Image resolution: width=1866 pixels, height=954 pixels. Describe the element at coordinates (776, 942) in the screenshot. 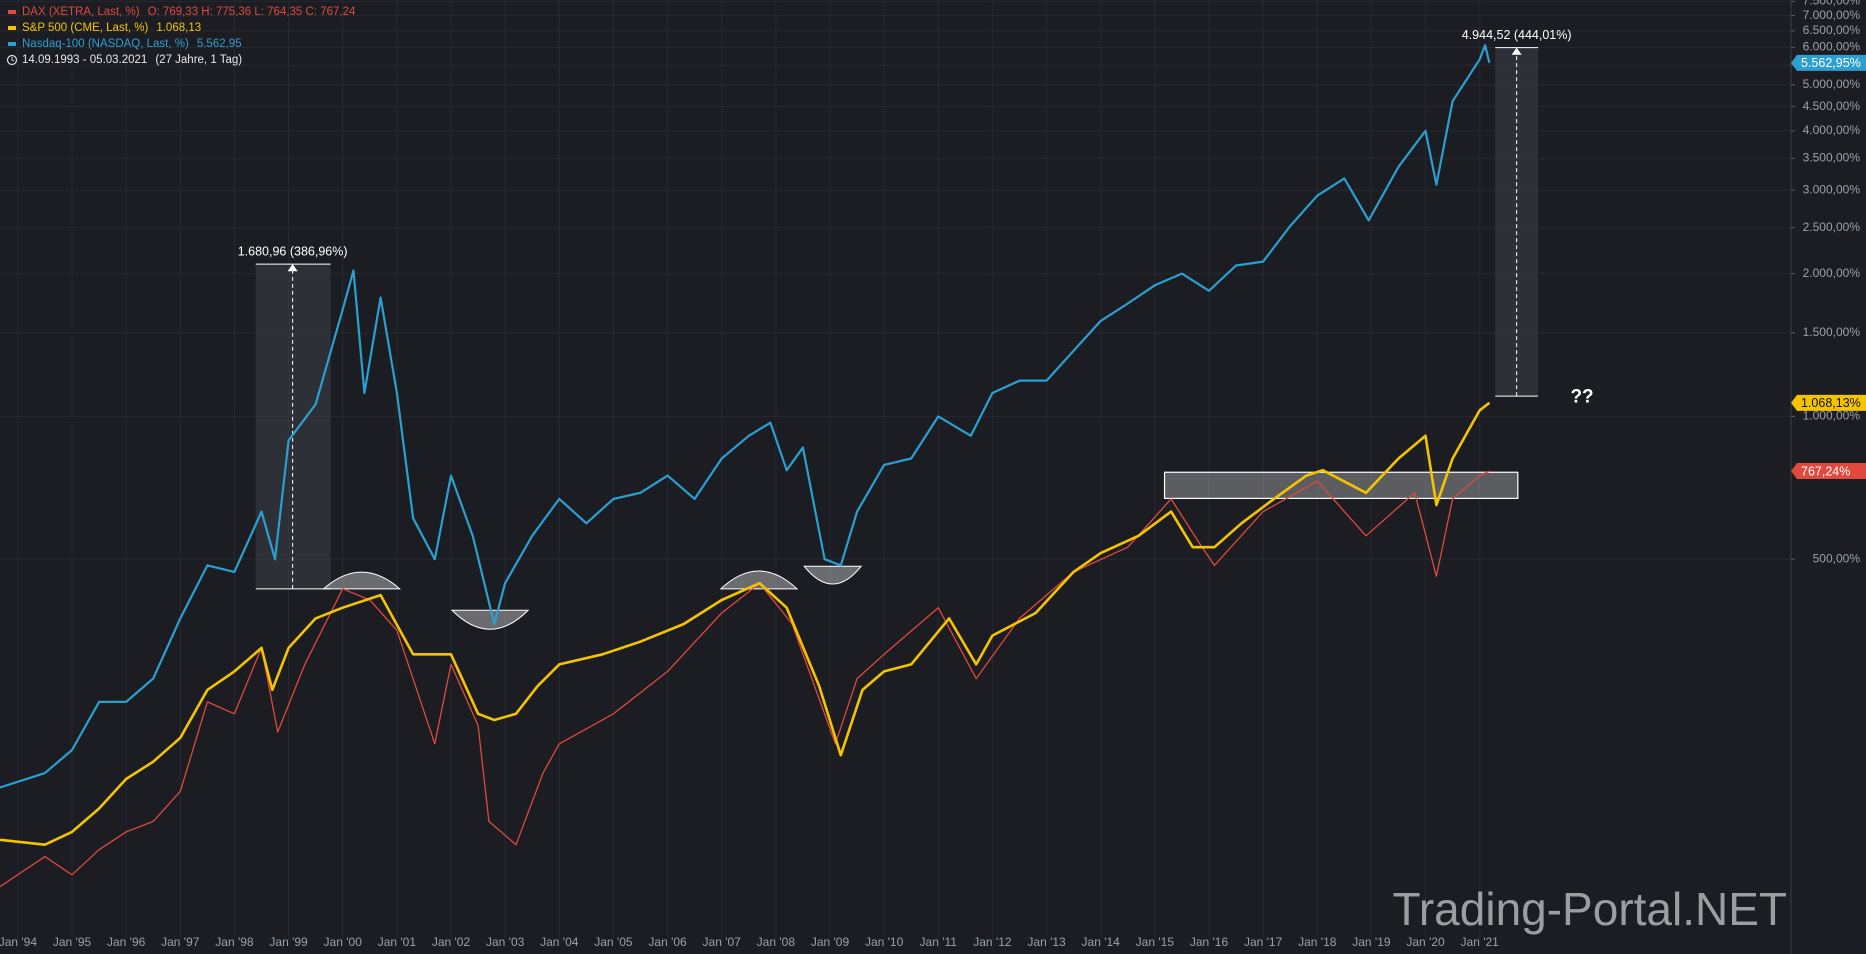

I see `x-tick-label: Jan '08` at that location.